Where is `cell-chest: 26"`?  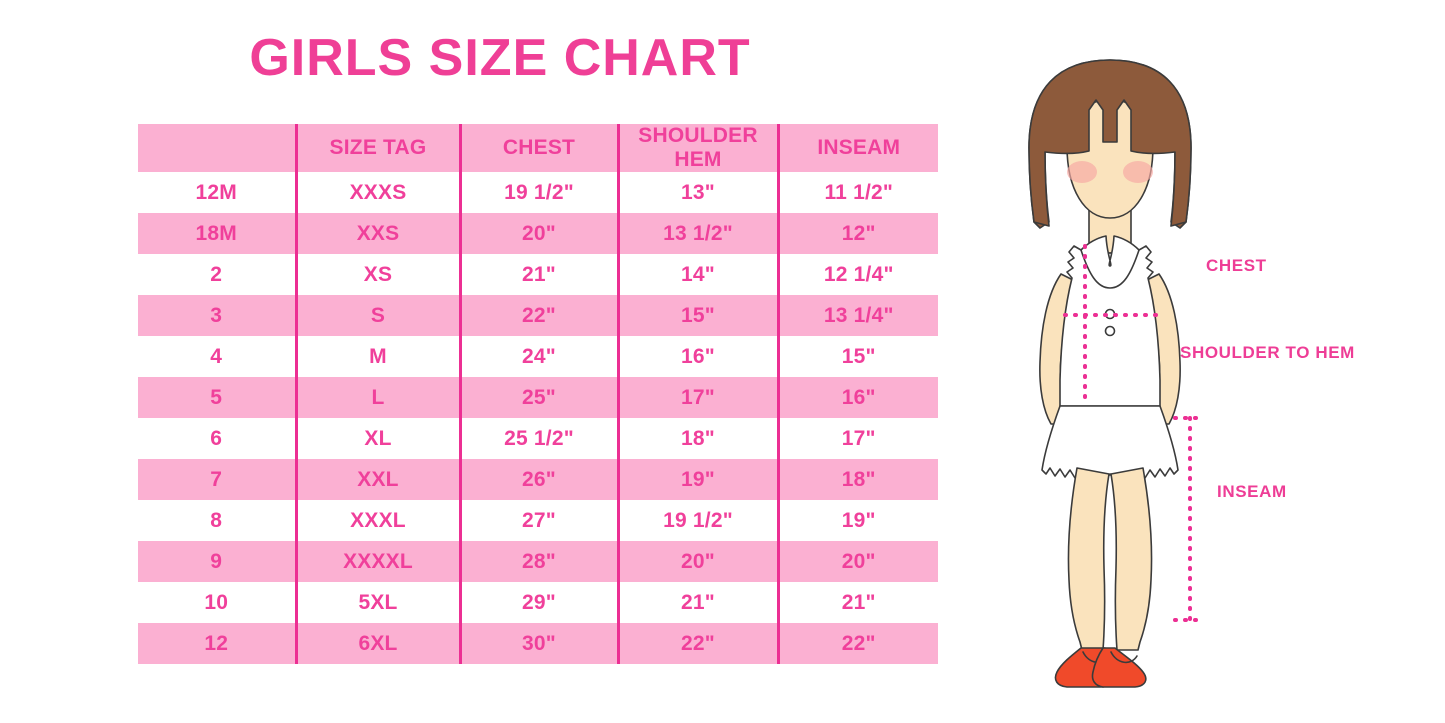 cell-chest: 26" is located at coordinates (540, 479).